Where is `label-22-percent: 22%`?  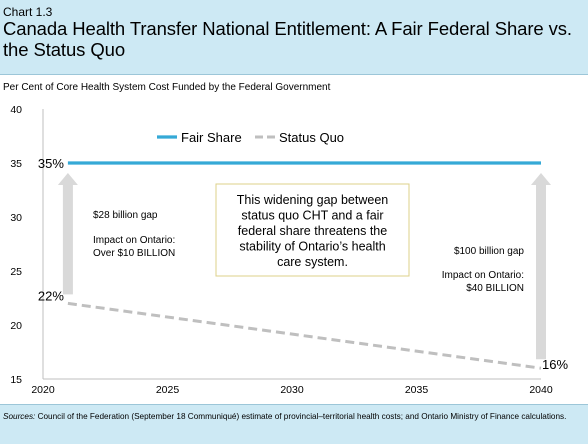 label-22-percent: 22% is located at coordinates (51, 295).